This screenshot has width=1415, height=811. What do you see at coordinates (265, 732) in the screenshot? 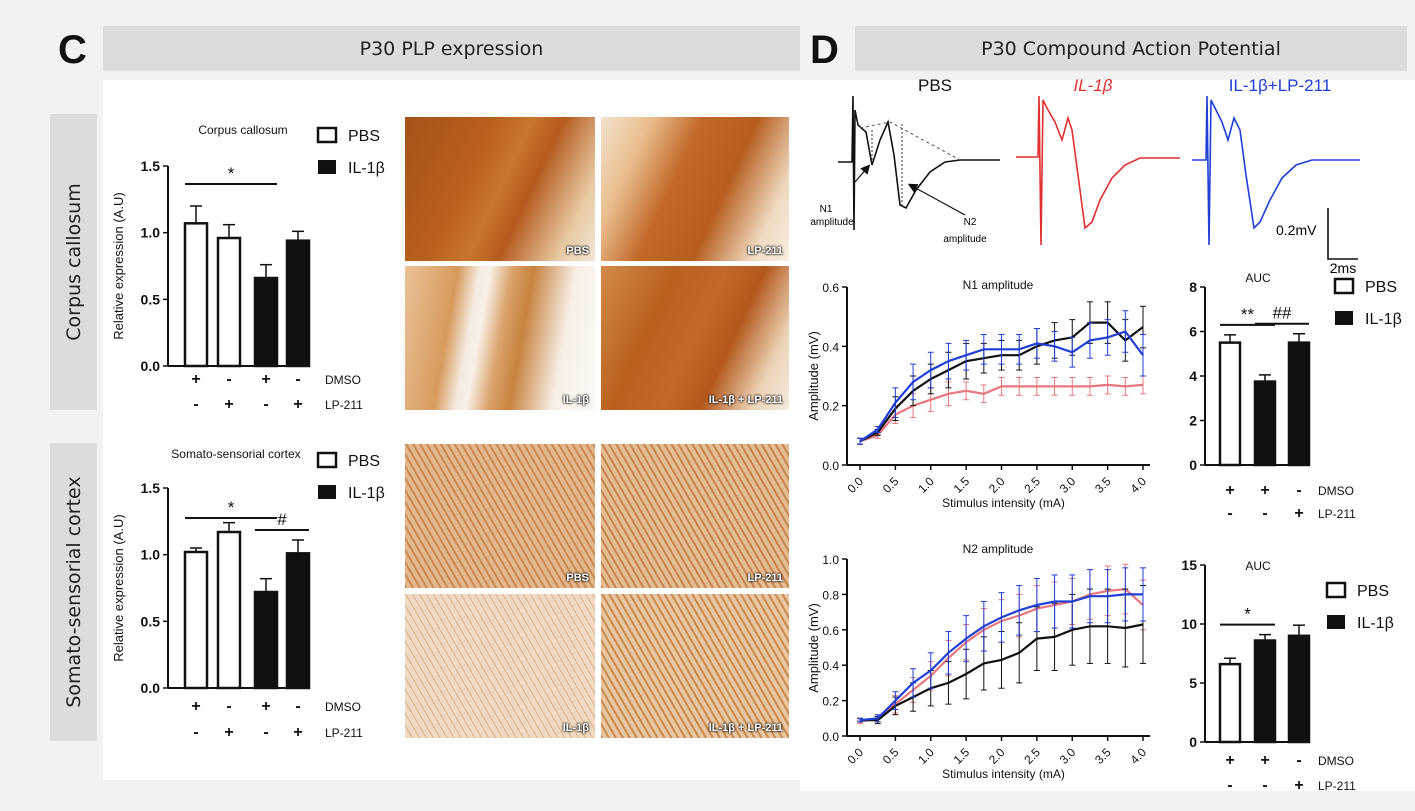
I see `treat-lp-1-2: -` at bounding box center [265, 732].